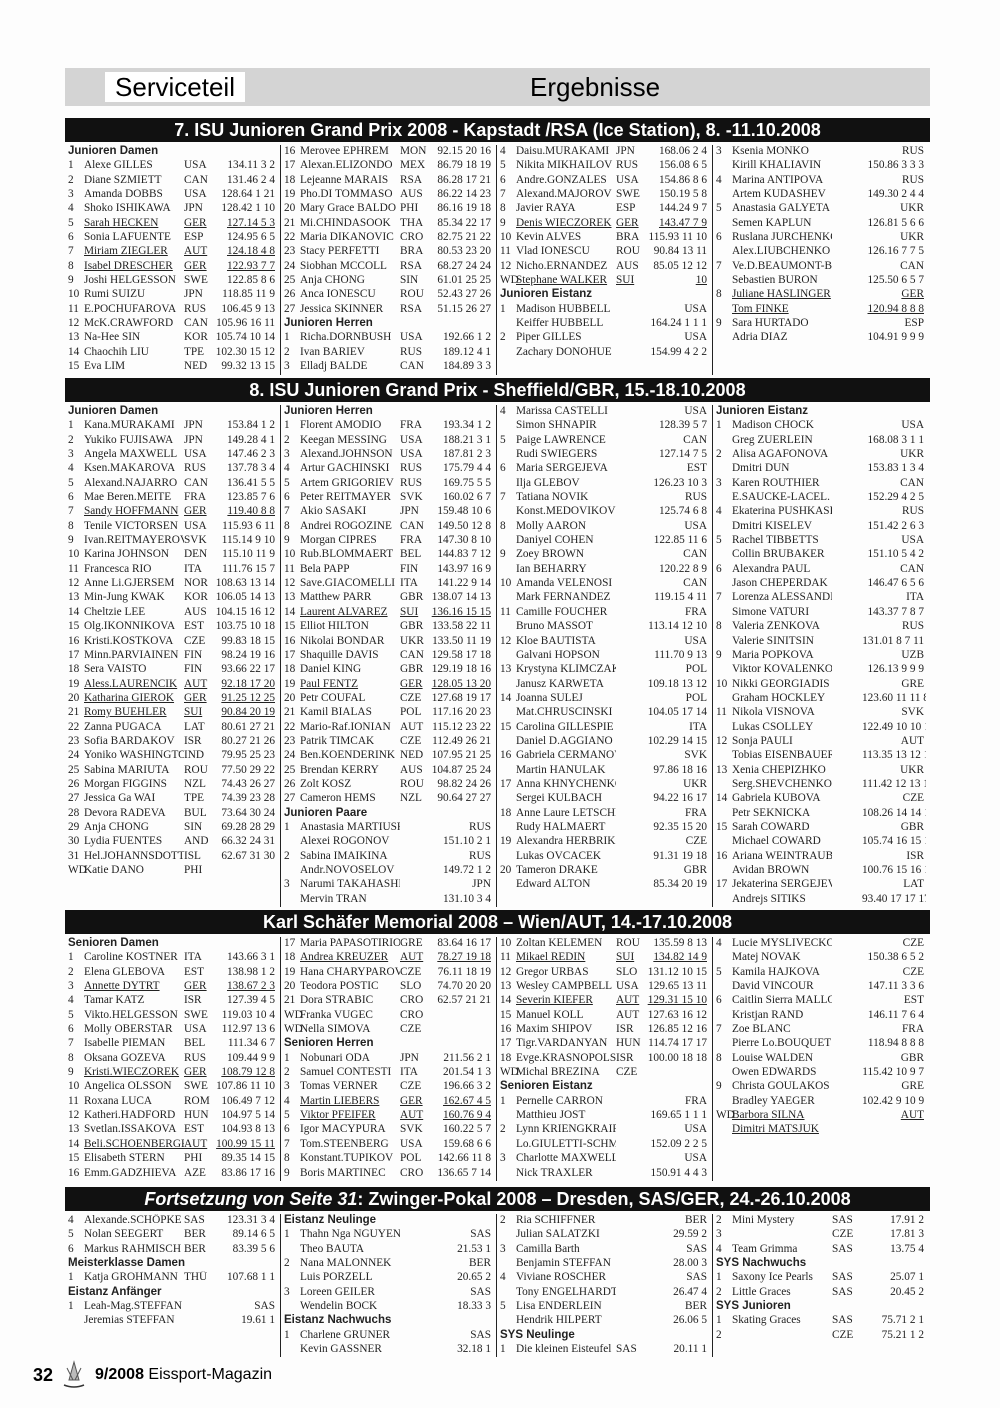  Describe the element at coordinates (193, 712) in the screenshot. I see `nation: SUI` at that location.